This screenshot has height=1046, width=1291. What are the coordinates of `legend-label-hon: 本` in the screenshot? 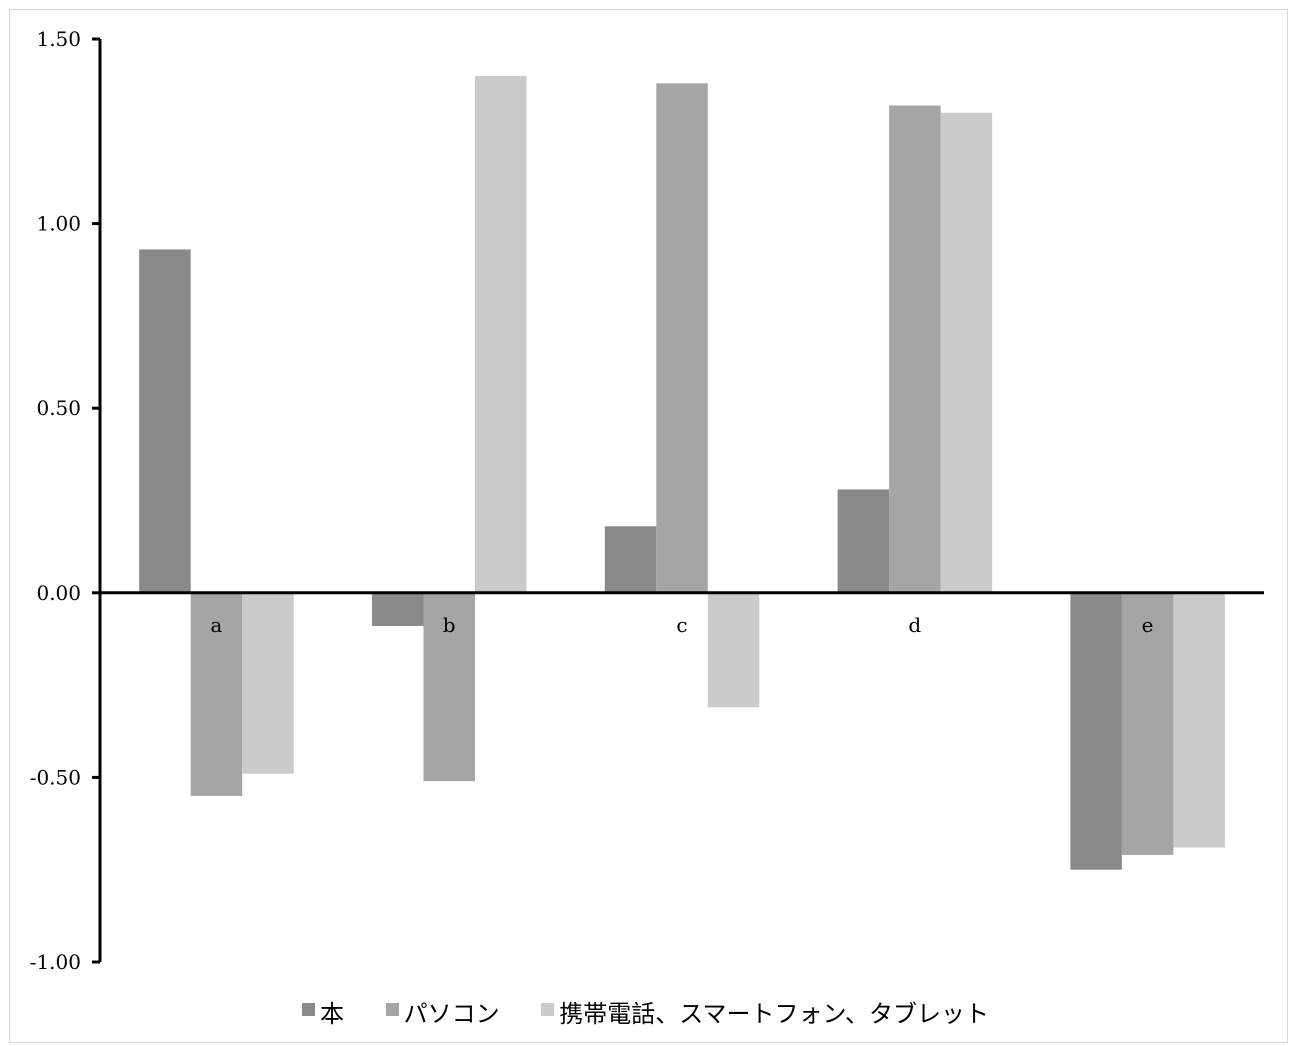 It's located at (331, 1014).